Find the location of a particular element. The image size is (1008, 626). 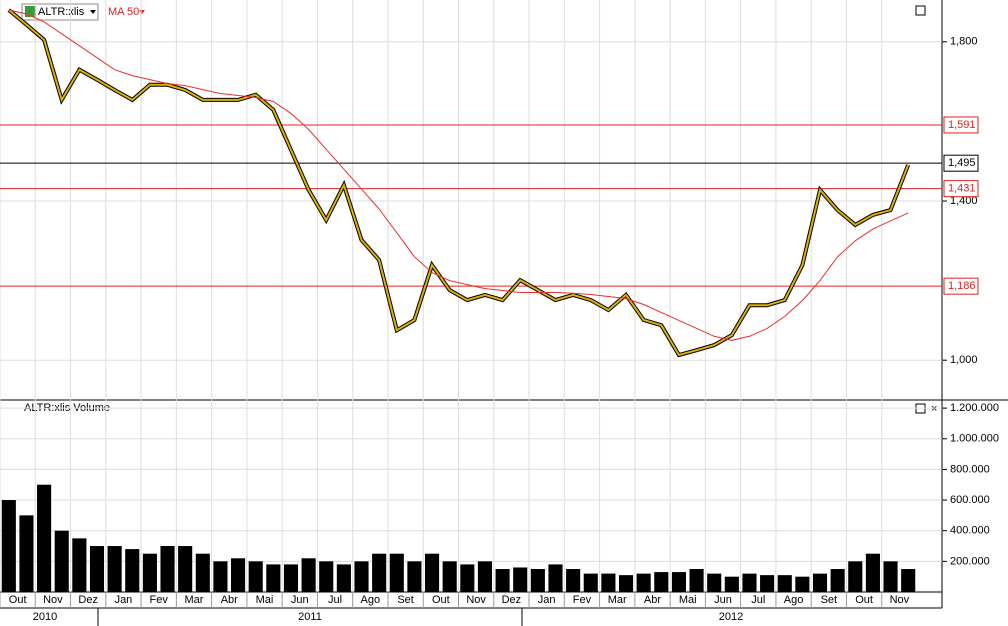

symbol-box is located at coordinates (60, 12).